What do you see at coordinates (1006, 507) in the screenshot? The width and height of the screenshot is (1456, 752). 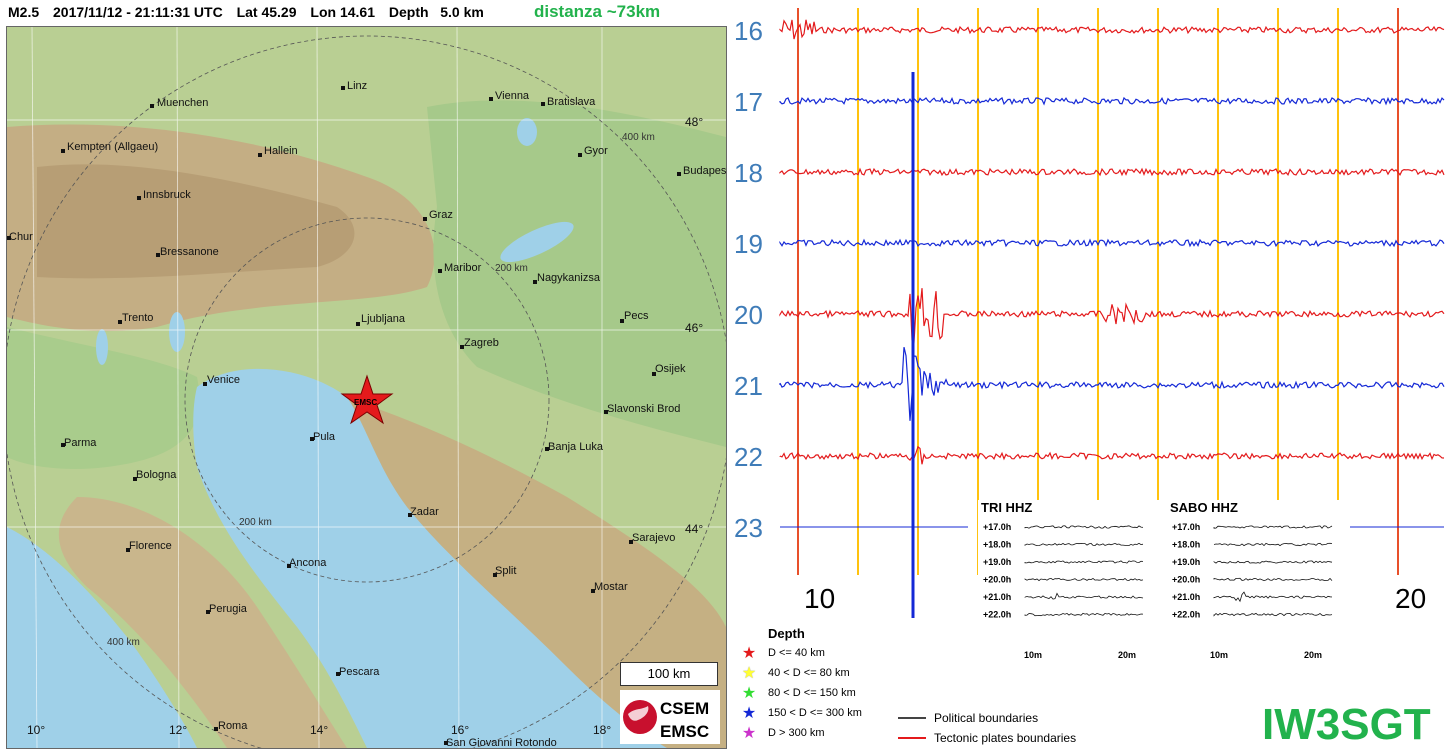 I see `station-title: TRI HHZ` at bounding box center [1006, 507].